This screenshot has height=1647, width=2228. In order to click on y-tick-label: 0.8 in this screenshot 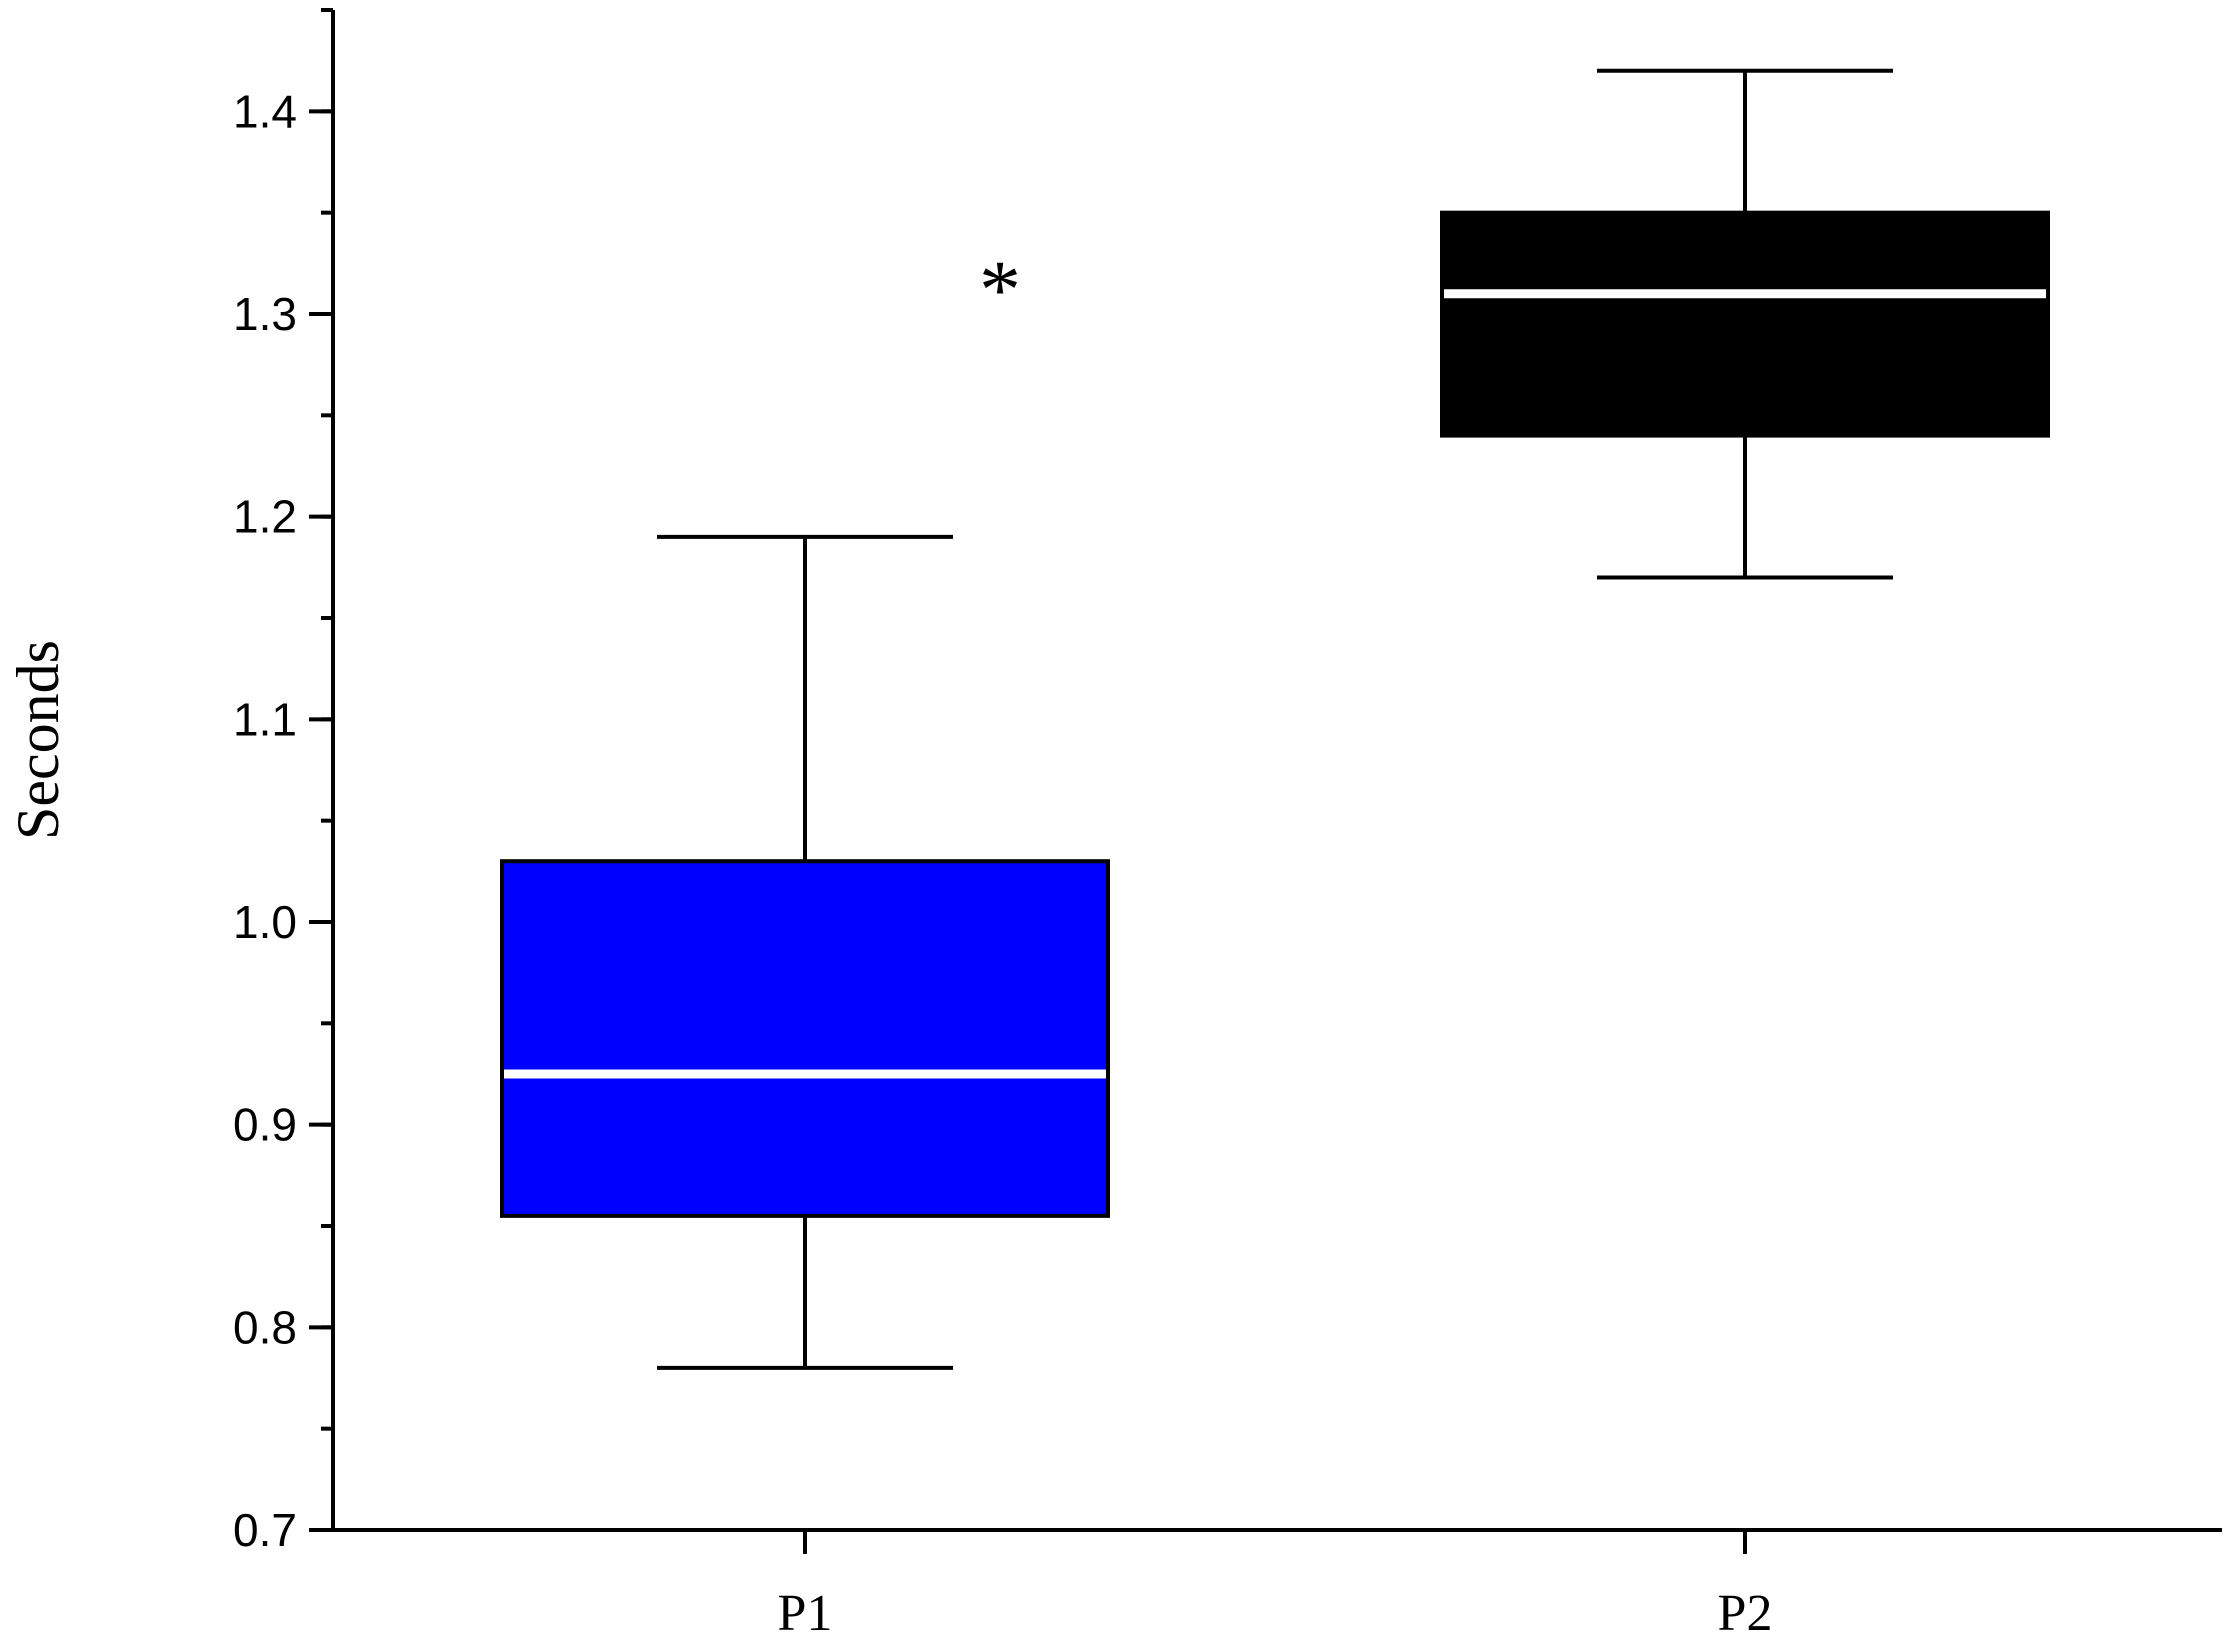, I will do `click(265, 1327)`.